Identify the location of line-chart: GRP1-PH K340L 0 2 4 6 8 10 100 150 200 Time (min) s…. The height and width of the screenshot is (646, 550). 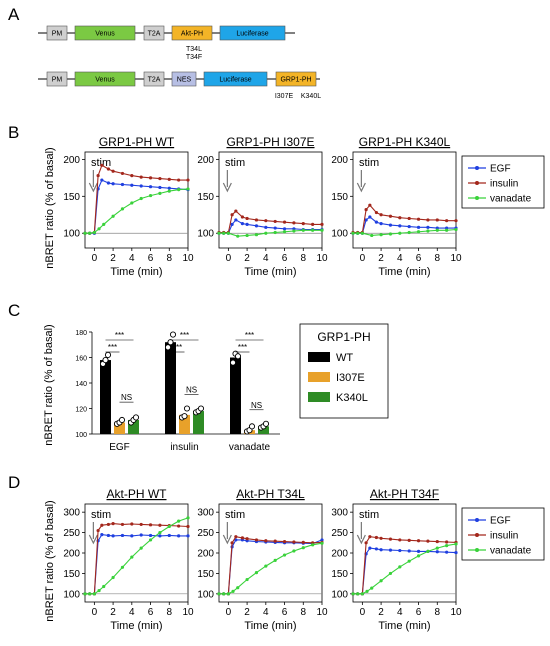
(438, 206).